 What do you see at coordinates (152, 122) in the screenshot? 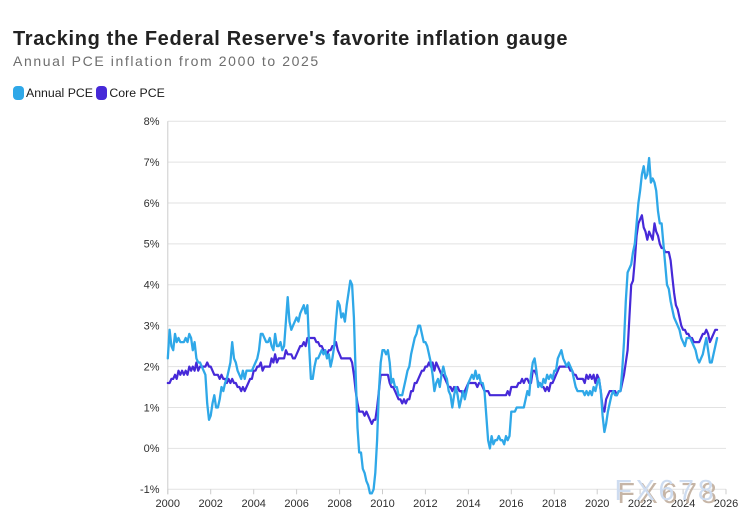
I see `svg-text: 8%` at bounding box center [152, 122].